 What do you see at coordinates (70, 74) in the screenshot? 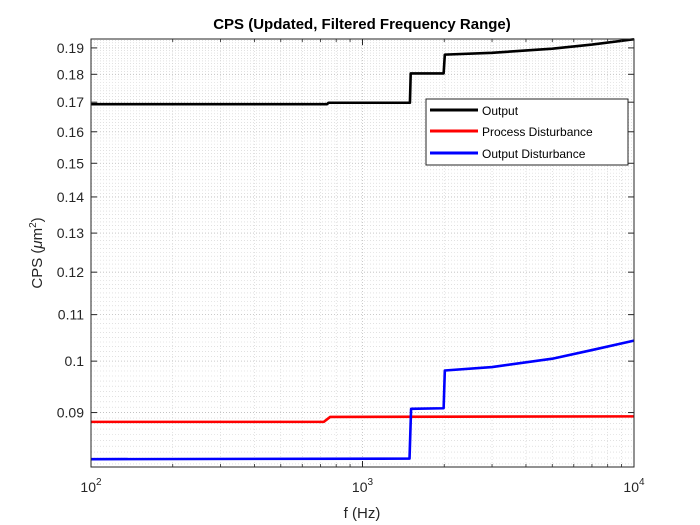
I see `y-tick-label: 0.18` at bounding box center [70, 74].